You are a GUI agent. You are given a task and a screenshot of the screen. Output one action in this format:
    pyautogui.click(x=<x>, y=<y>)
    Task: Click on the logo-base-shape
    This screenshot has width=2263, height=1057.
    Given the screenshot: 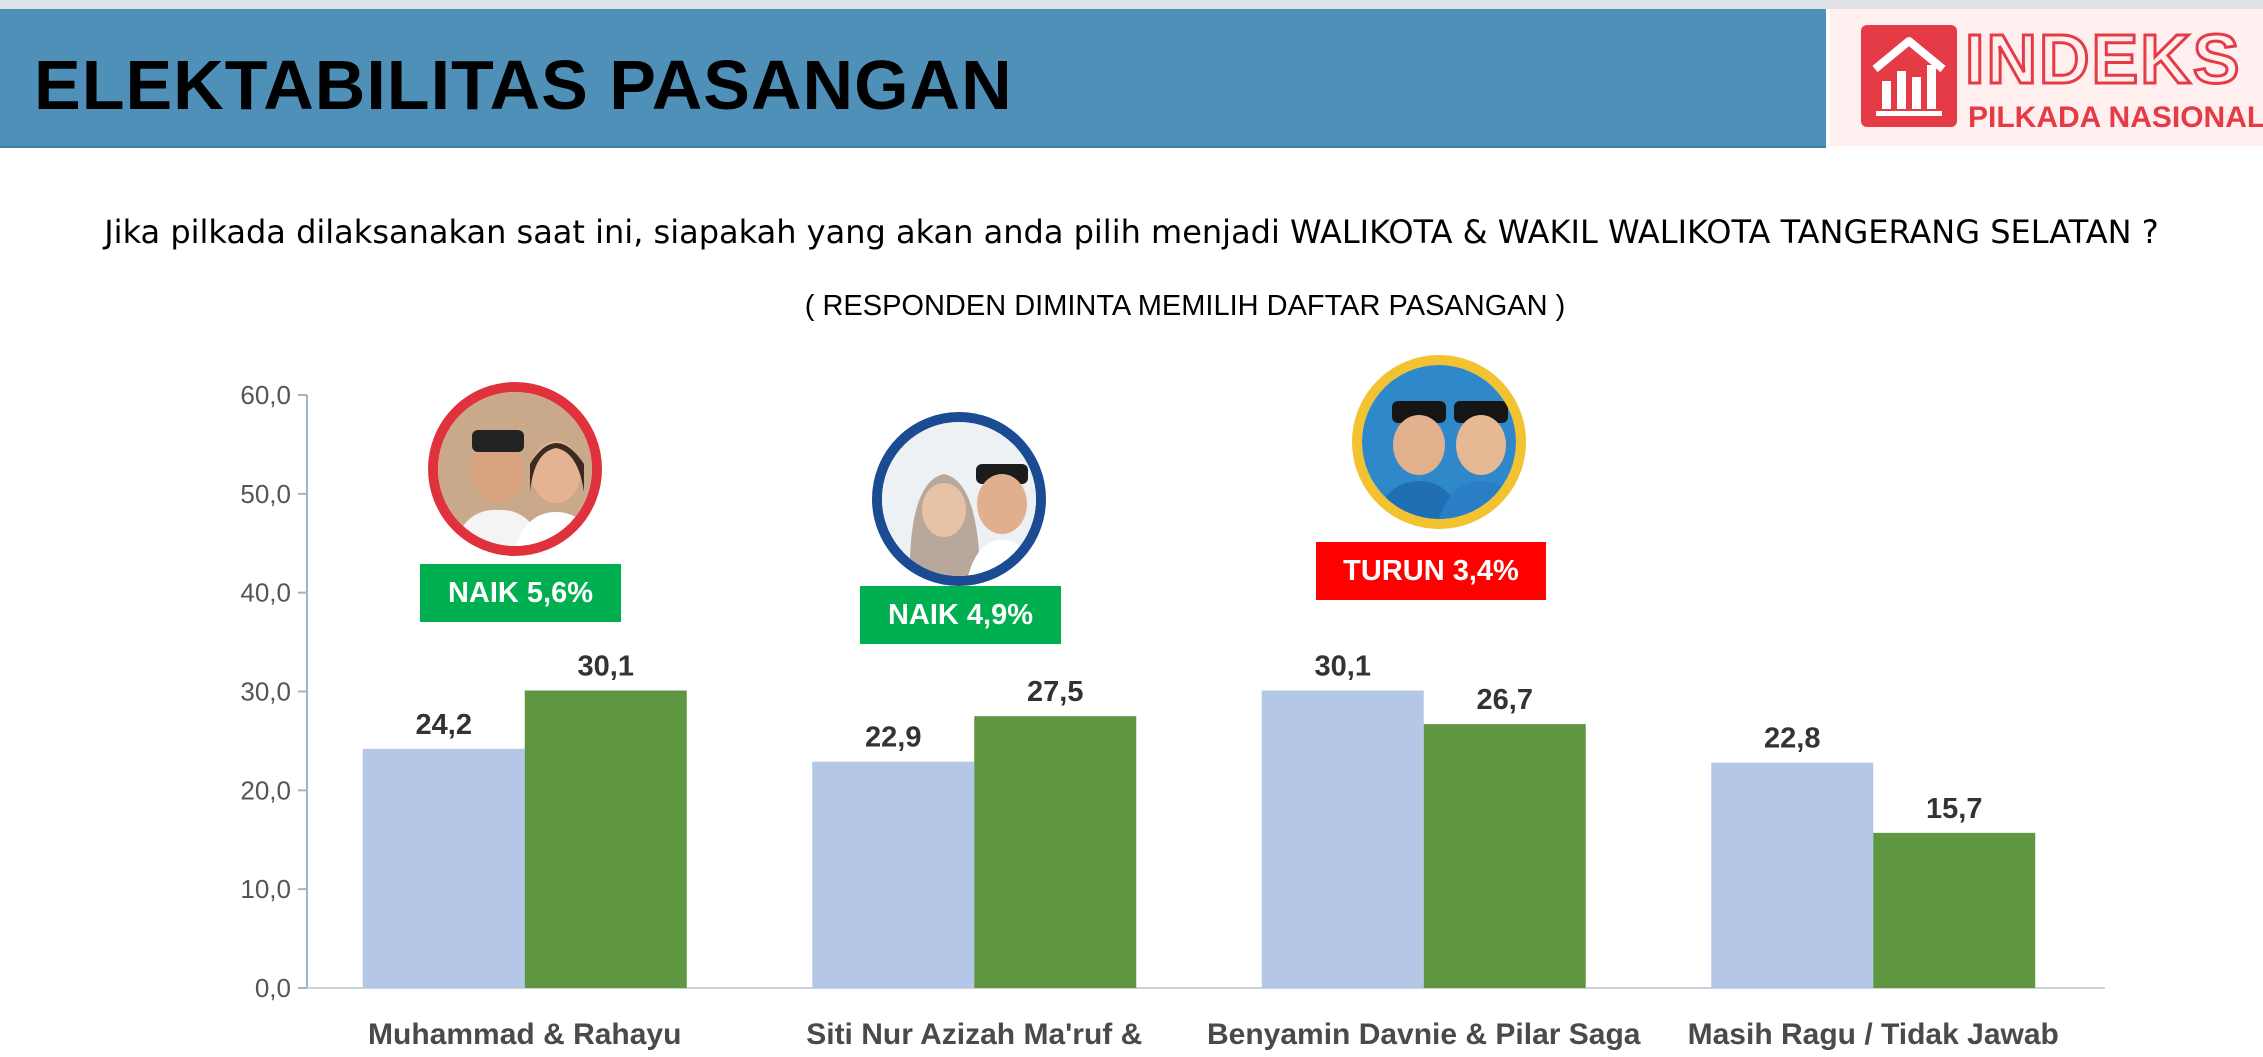 What is the action you would take?
    pyautogui.click(x=1909, y=113)
    